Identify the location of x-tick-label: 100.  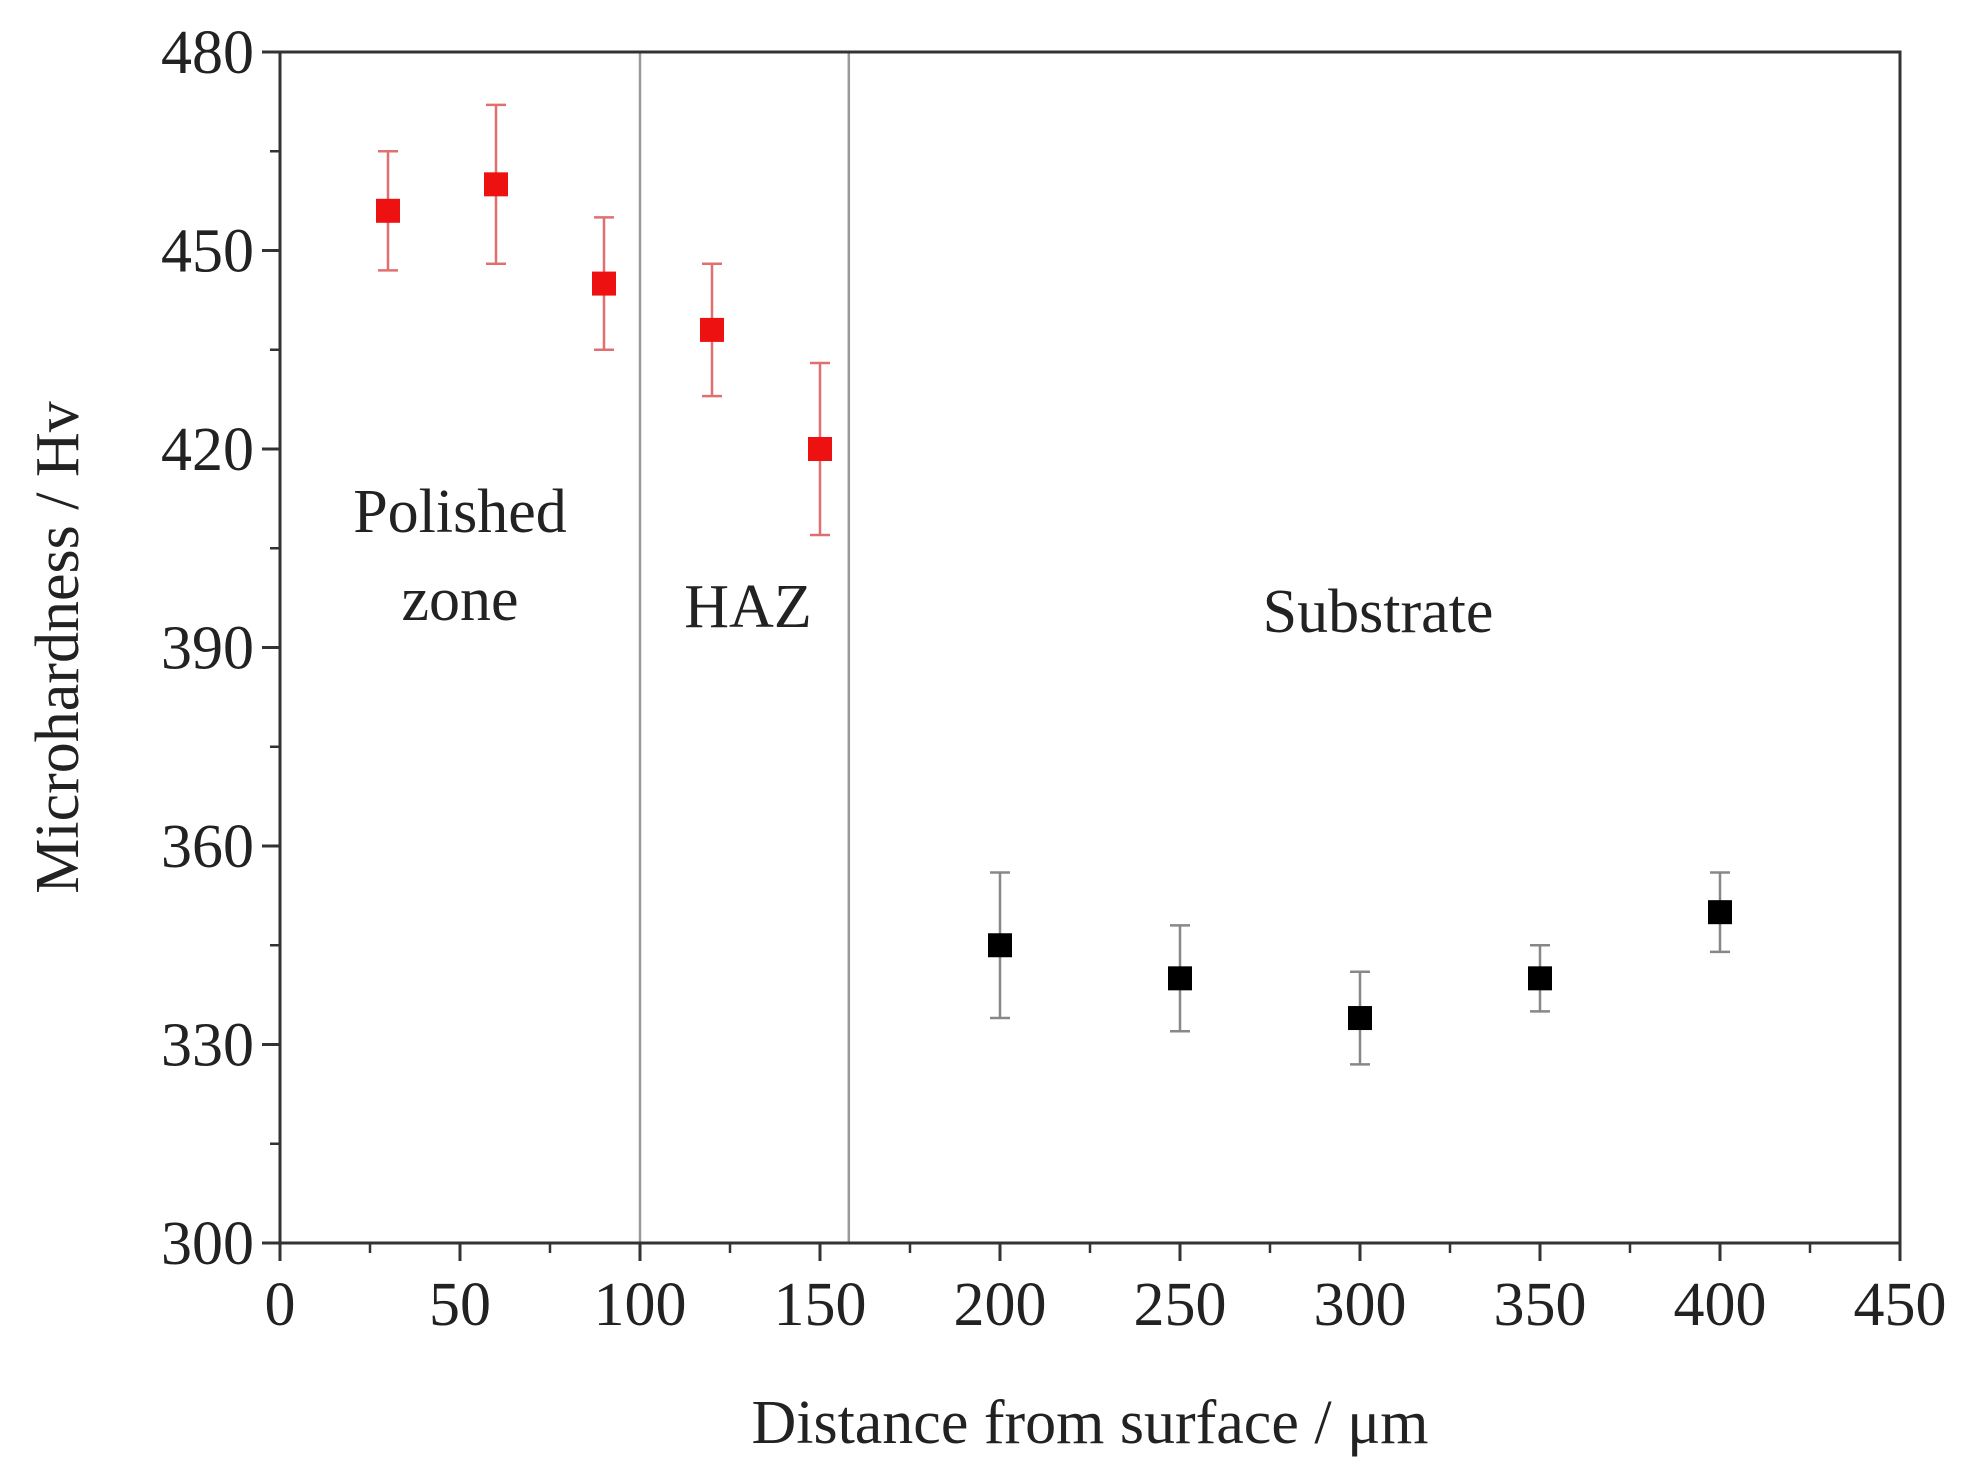
(640, 1305).